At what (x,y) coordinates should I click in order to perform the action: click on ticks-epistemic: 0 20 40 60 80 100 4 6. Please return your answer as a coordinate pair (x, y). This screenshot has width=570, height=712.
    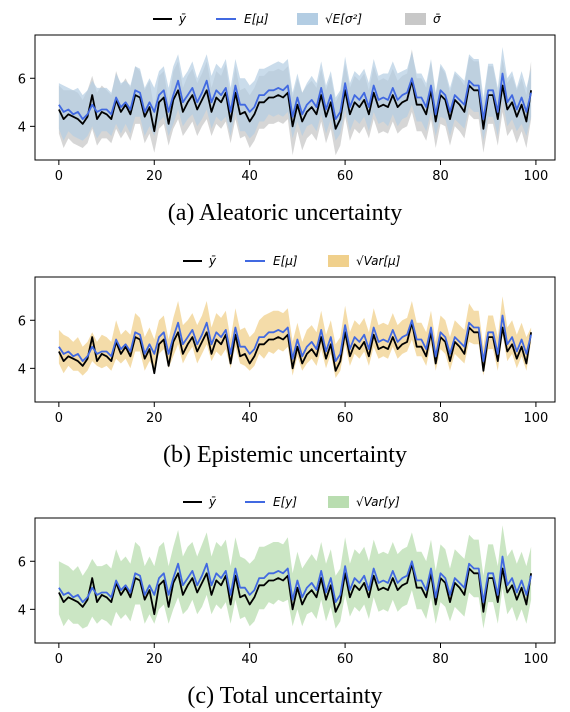
    Looking at the image, I should click on (283, 370).